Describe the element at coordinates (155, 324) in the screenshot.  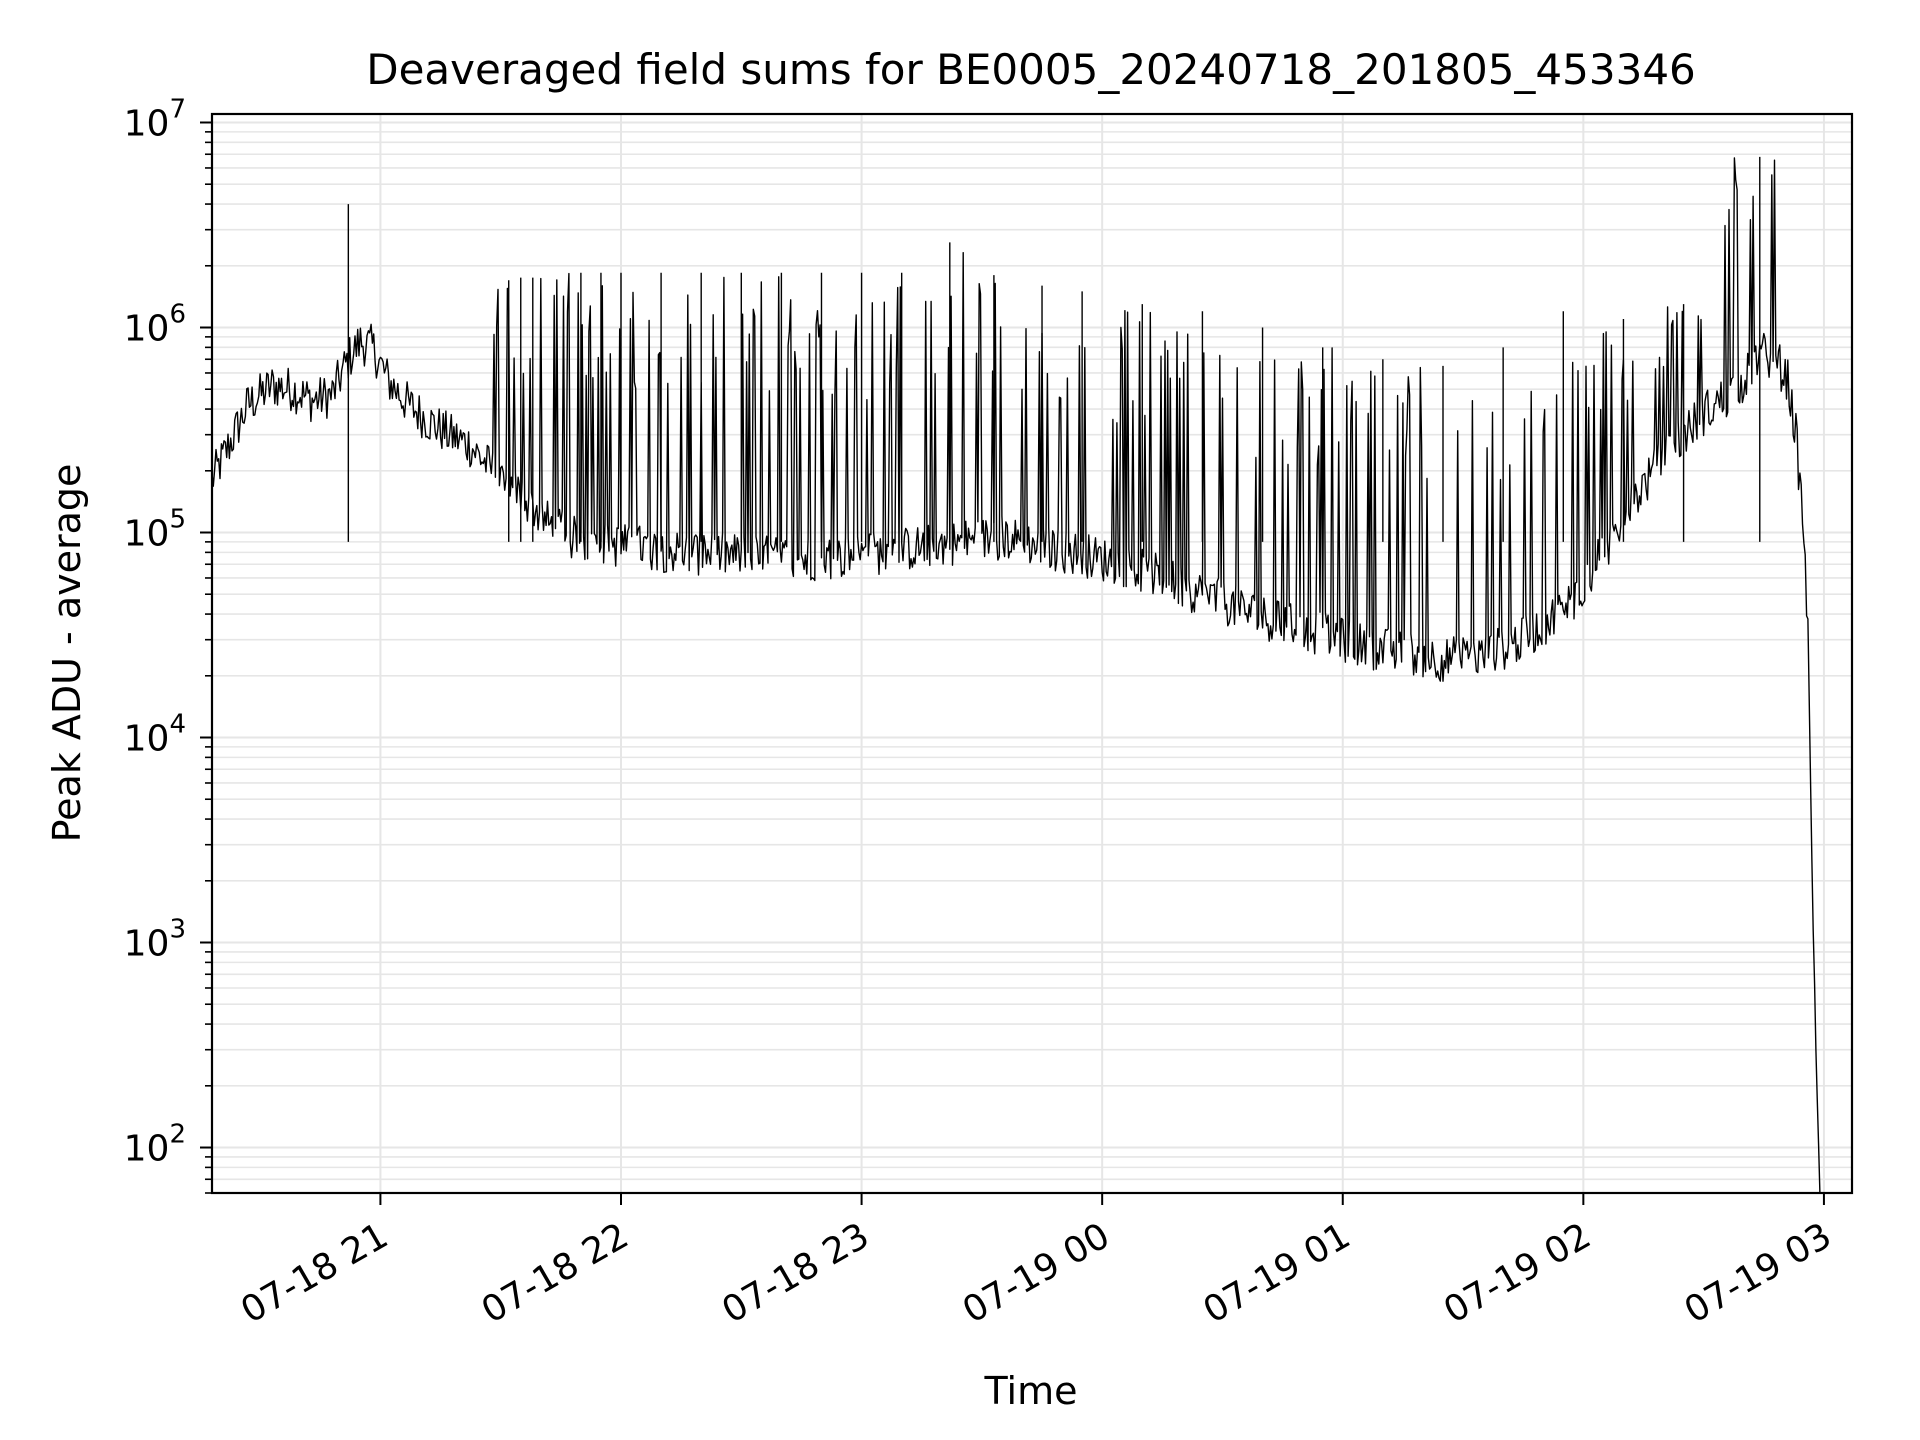
I see `y-tick-label: 10⁶` at that location.